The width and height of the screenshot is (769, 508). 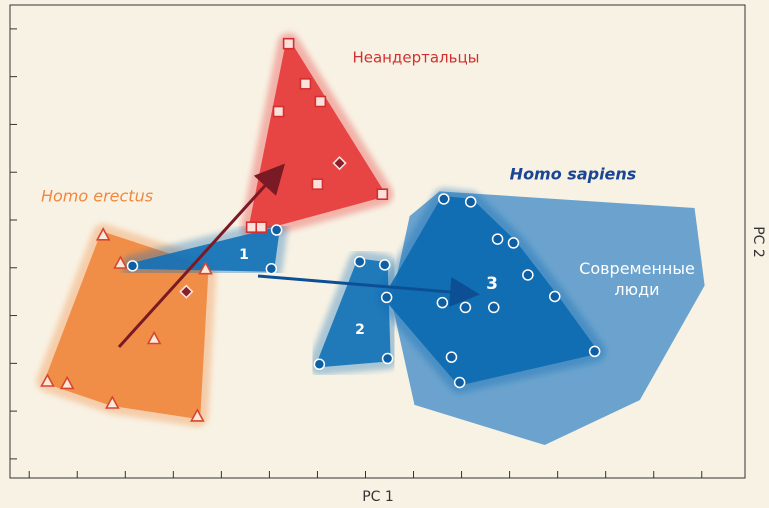 I want to click on cluster-label: 3, so click(x=492, y=284).